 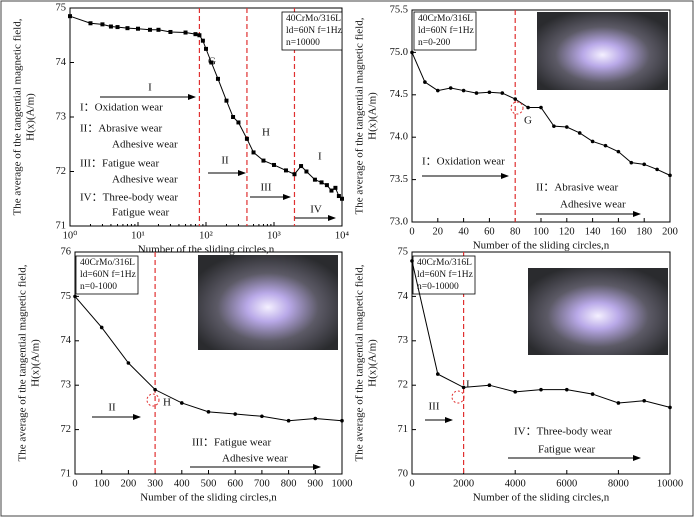 What do you see at coordinates (566, 483) in the screenshot?
I see `x-tick-label: 6000` at bounding box center [566, 483].